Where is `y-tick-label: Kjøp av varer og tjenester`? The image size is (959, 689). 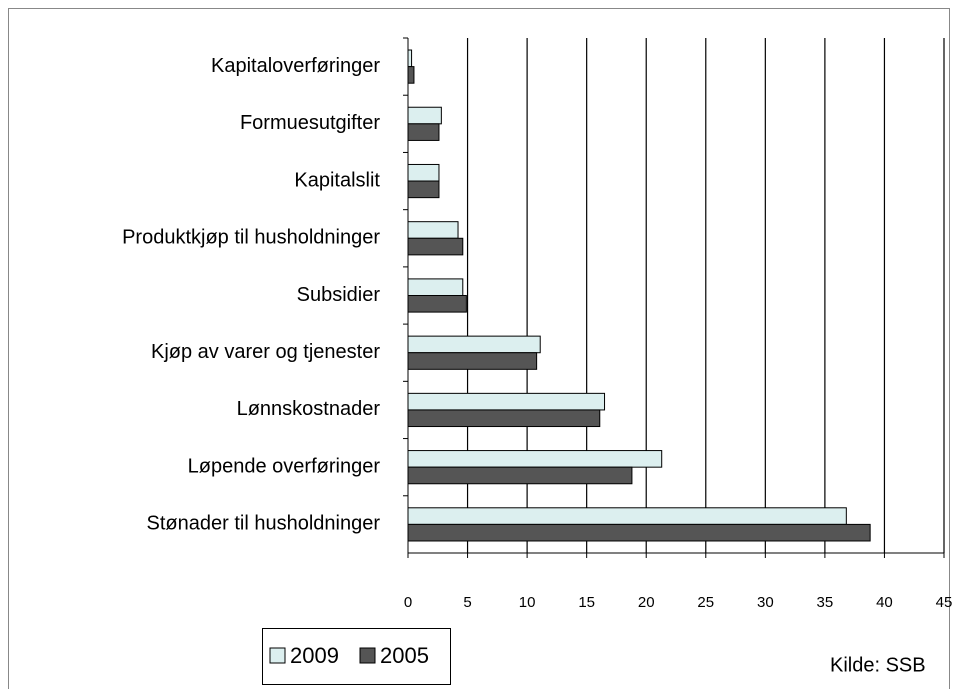 y-tick-label: Kjøp av varer og tjenester is located at coordinates (265, 352).